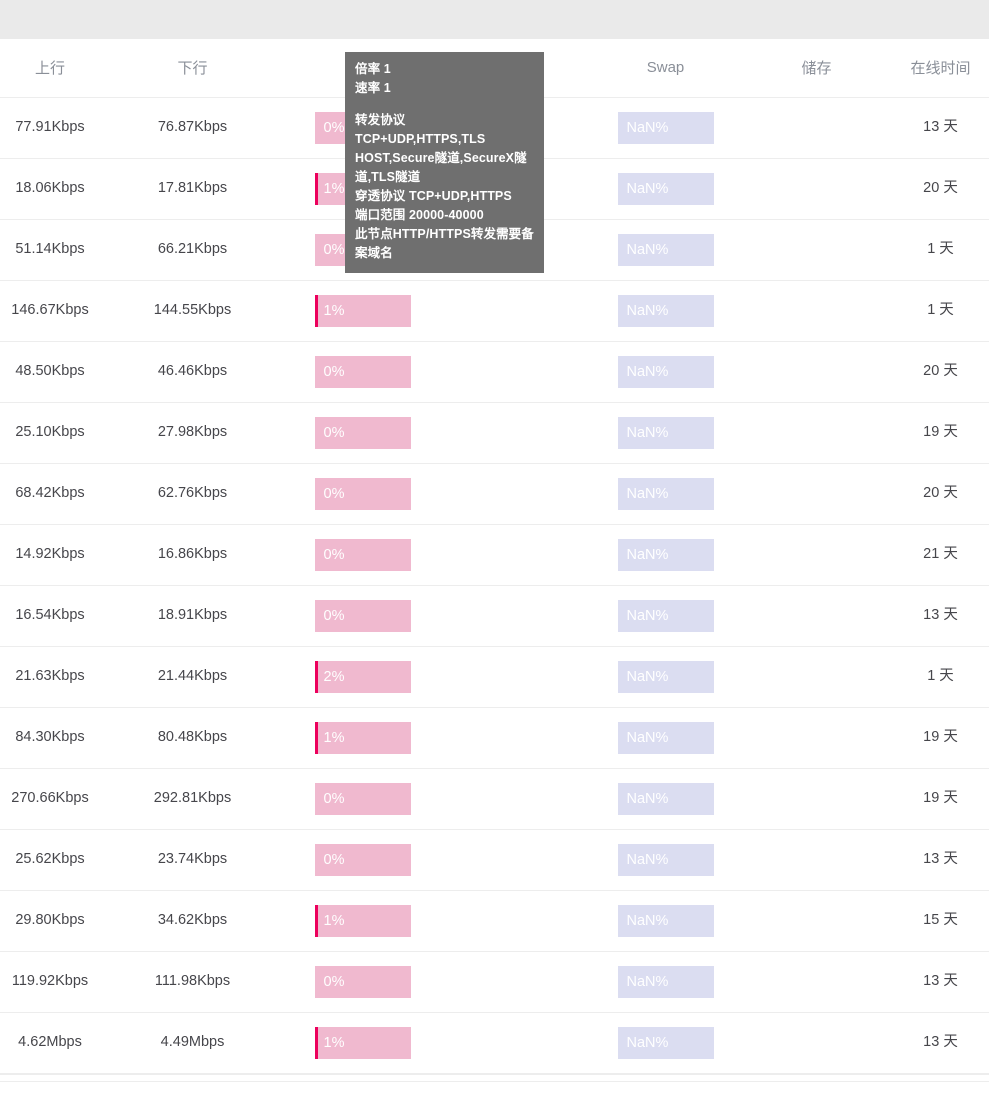 The image size is (989, 1111). Describe the element at coordinates (192, 249) in the screenshot. I see `cell-download-value: 66.21Kbps` at that location.